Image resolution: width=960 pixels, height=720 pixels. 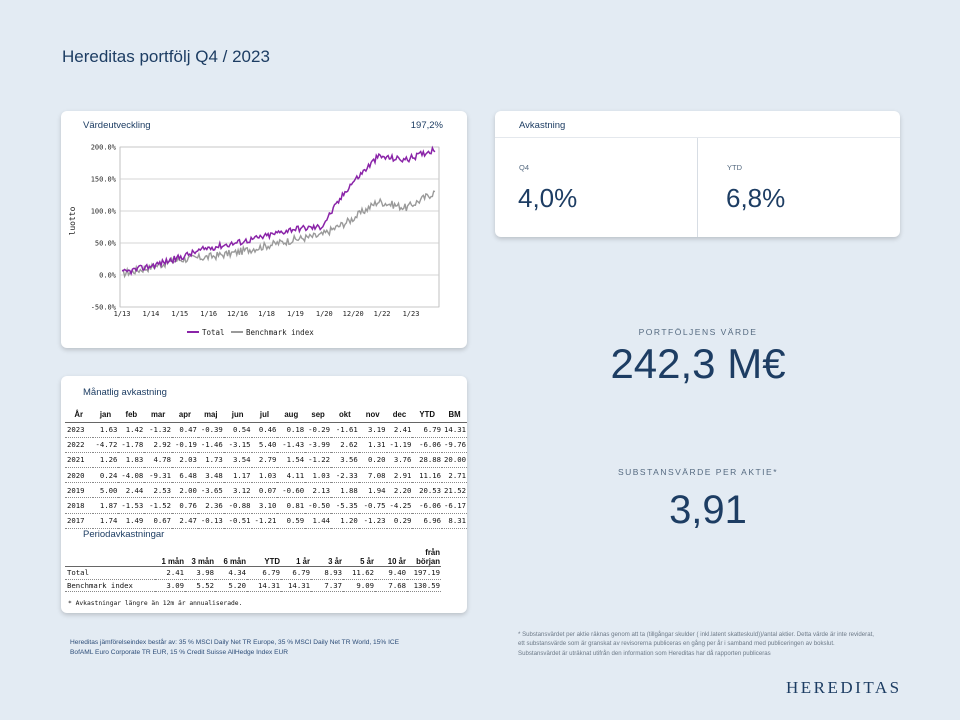 What do you see at coordinates (318, 490) in the screenshot?
I see `monthly-cell: 2.13` at bounding box center [318, 490].